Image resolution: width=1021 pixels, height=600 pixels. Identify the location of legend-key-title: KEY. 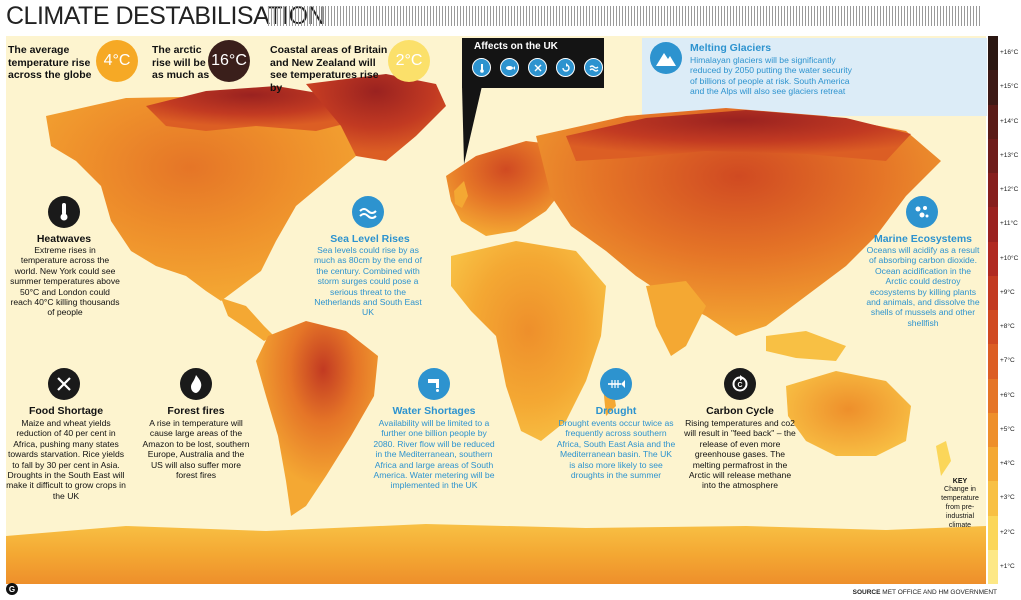
(960, 481).